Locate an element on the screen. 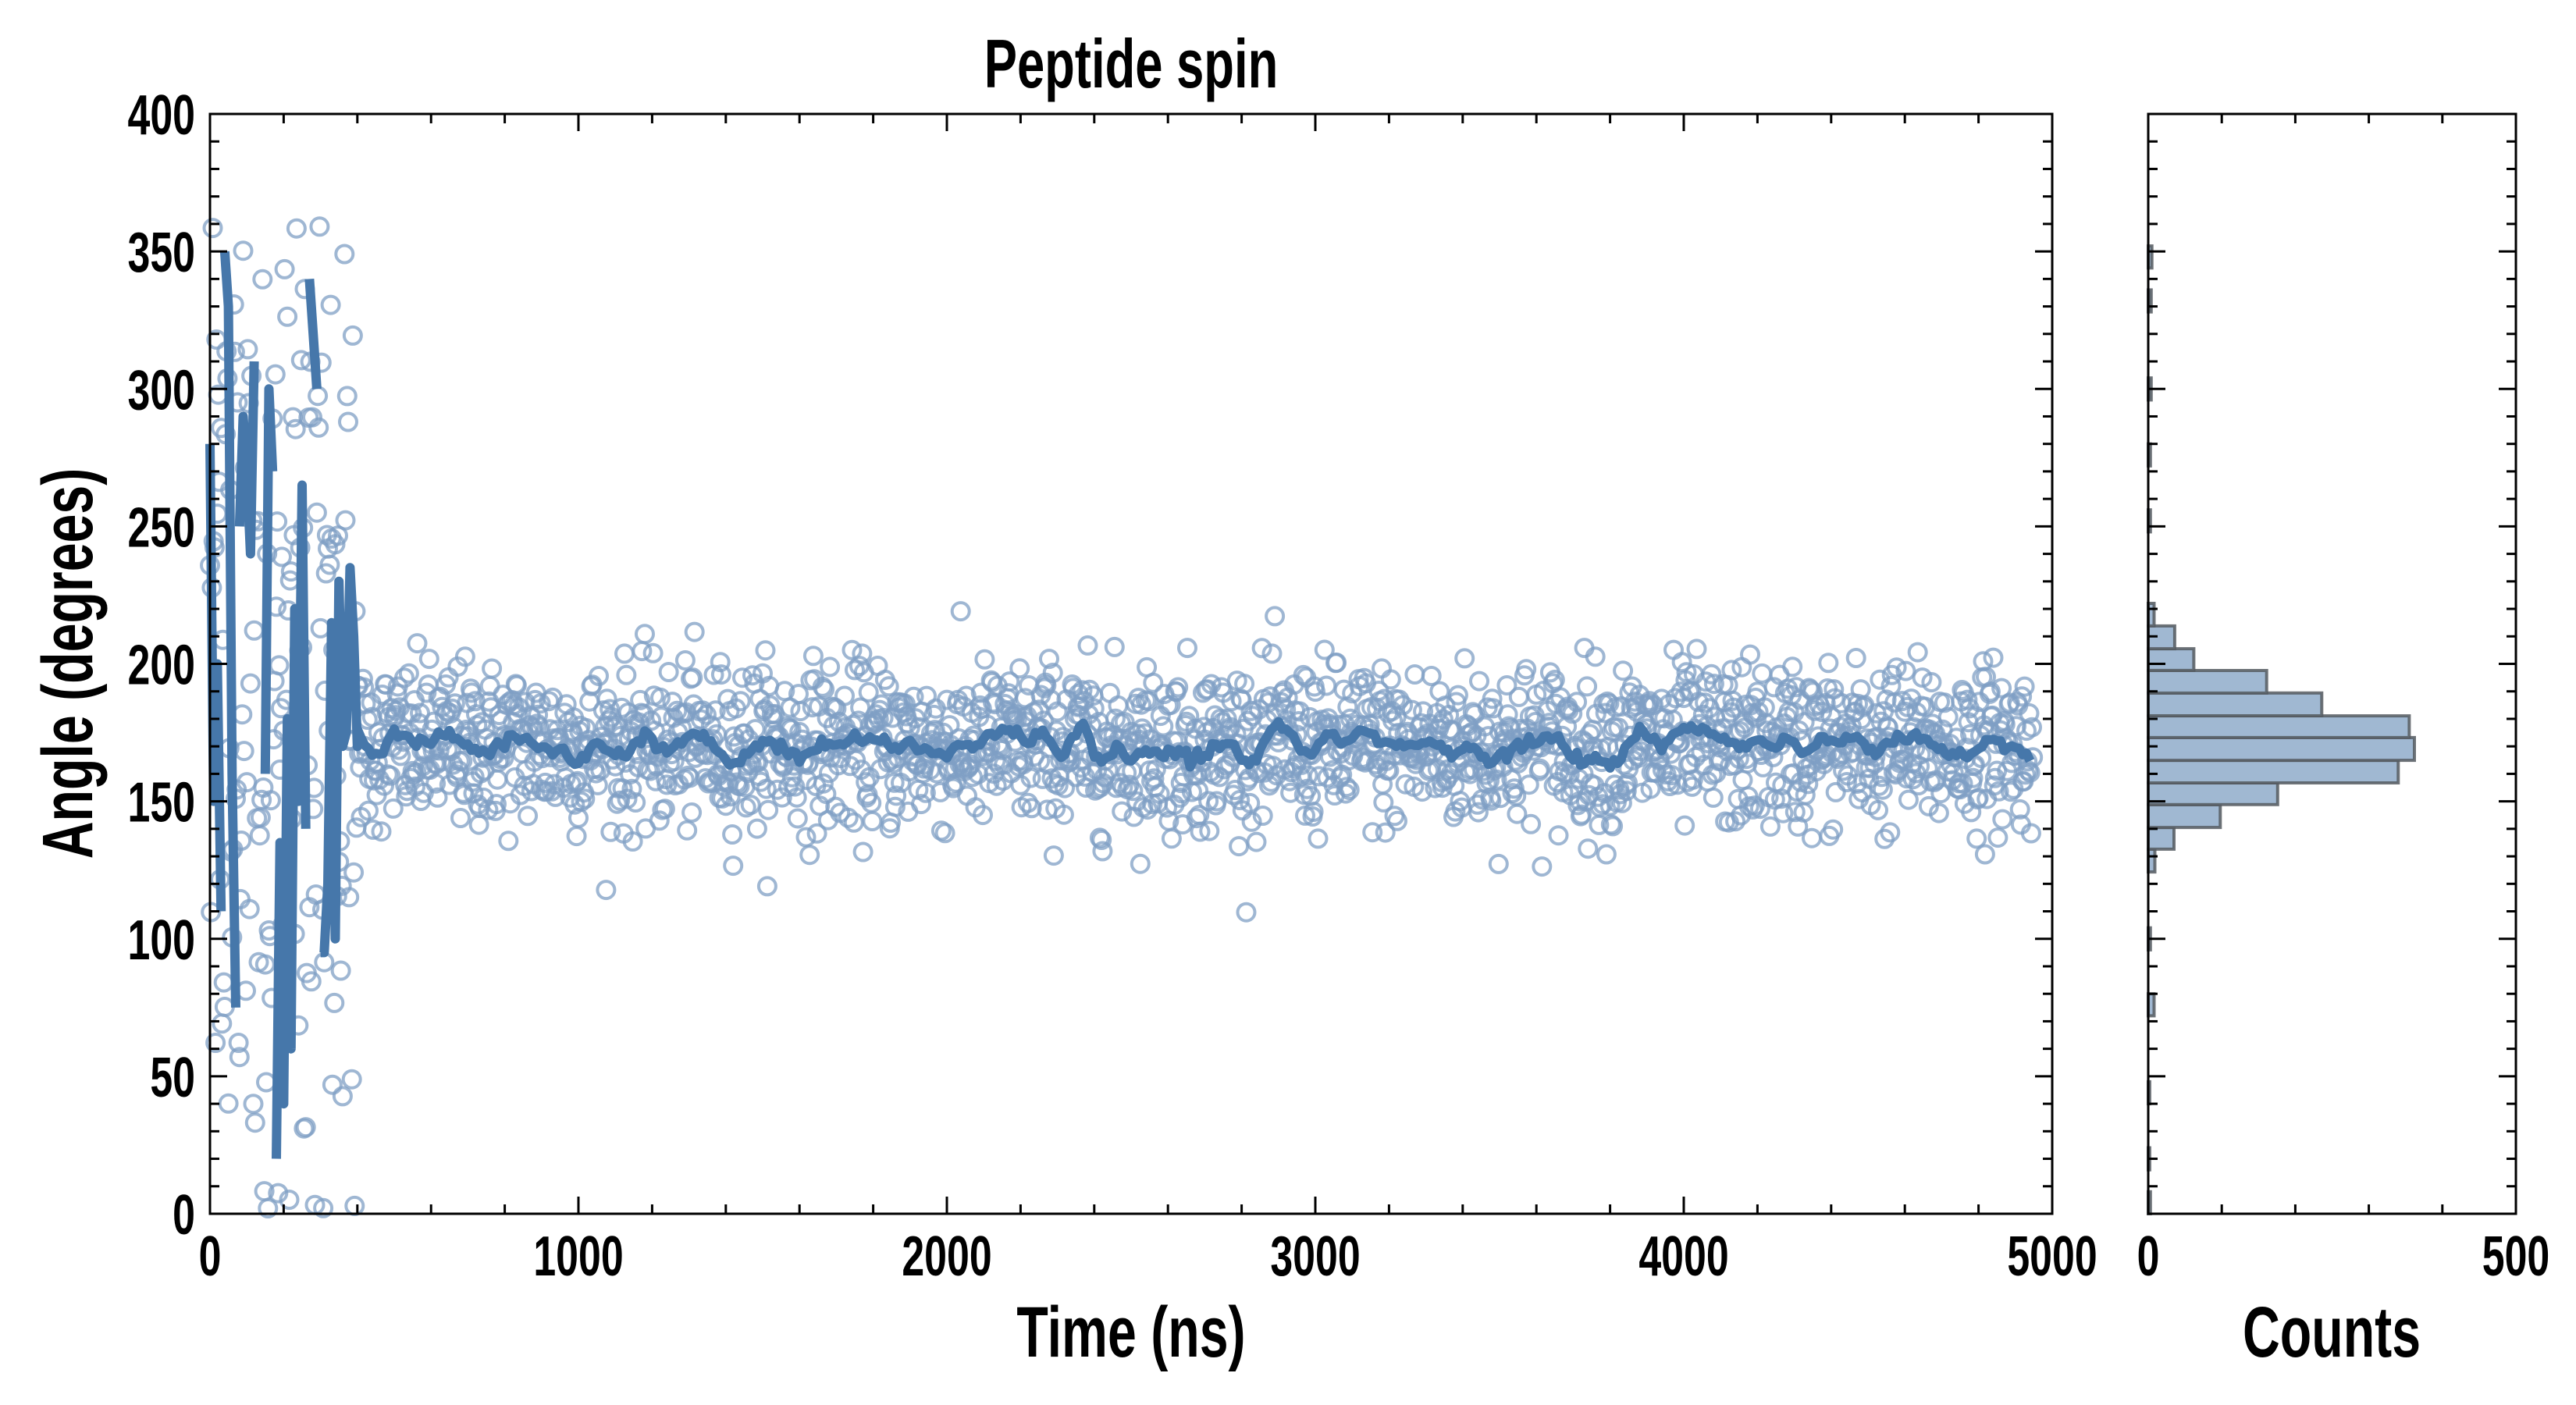 The image size is (2576, 1405). y-tick-label: 250 is located at coordinates (161, 527).